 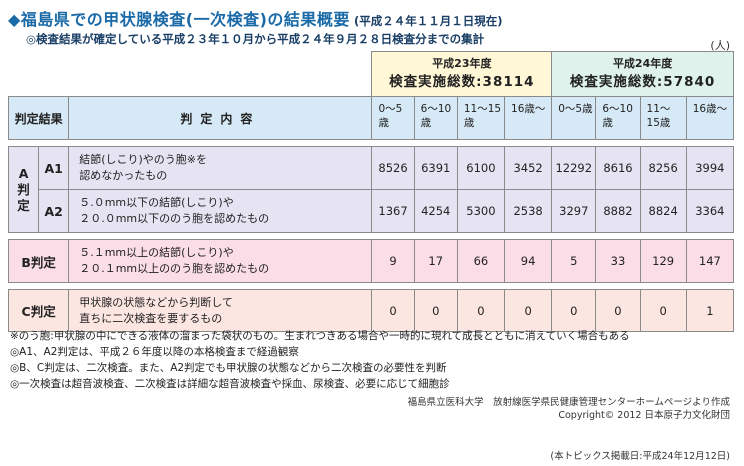 I want to click on year-2011-header: 平成23年度 検査実施総数:38114, so click(x=462, y=74).